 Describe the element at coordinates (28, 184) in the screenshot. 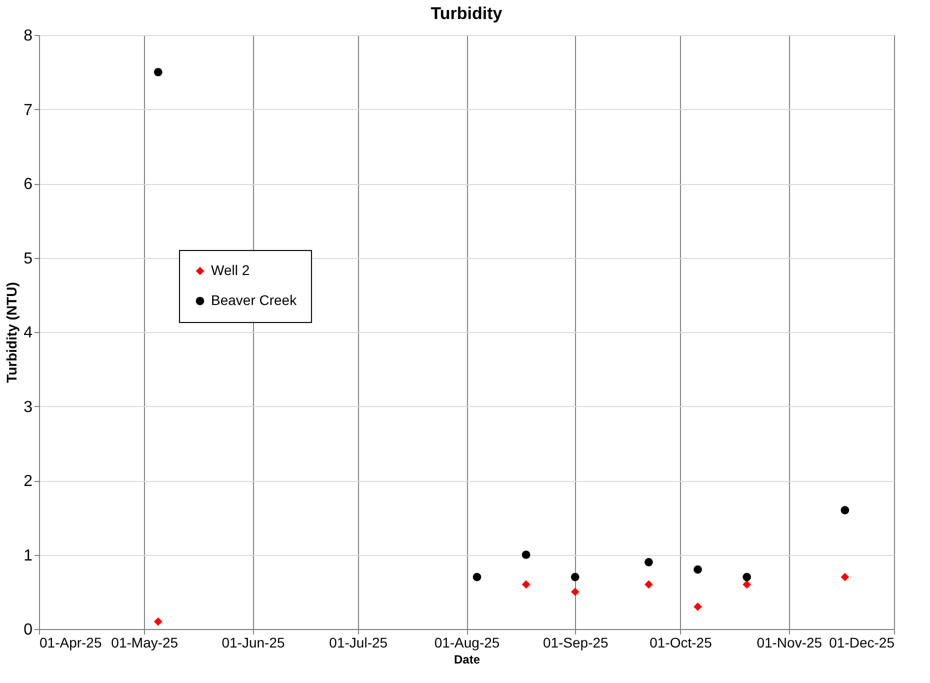

I see `y-tick-label: 6` at that location.